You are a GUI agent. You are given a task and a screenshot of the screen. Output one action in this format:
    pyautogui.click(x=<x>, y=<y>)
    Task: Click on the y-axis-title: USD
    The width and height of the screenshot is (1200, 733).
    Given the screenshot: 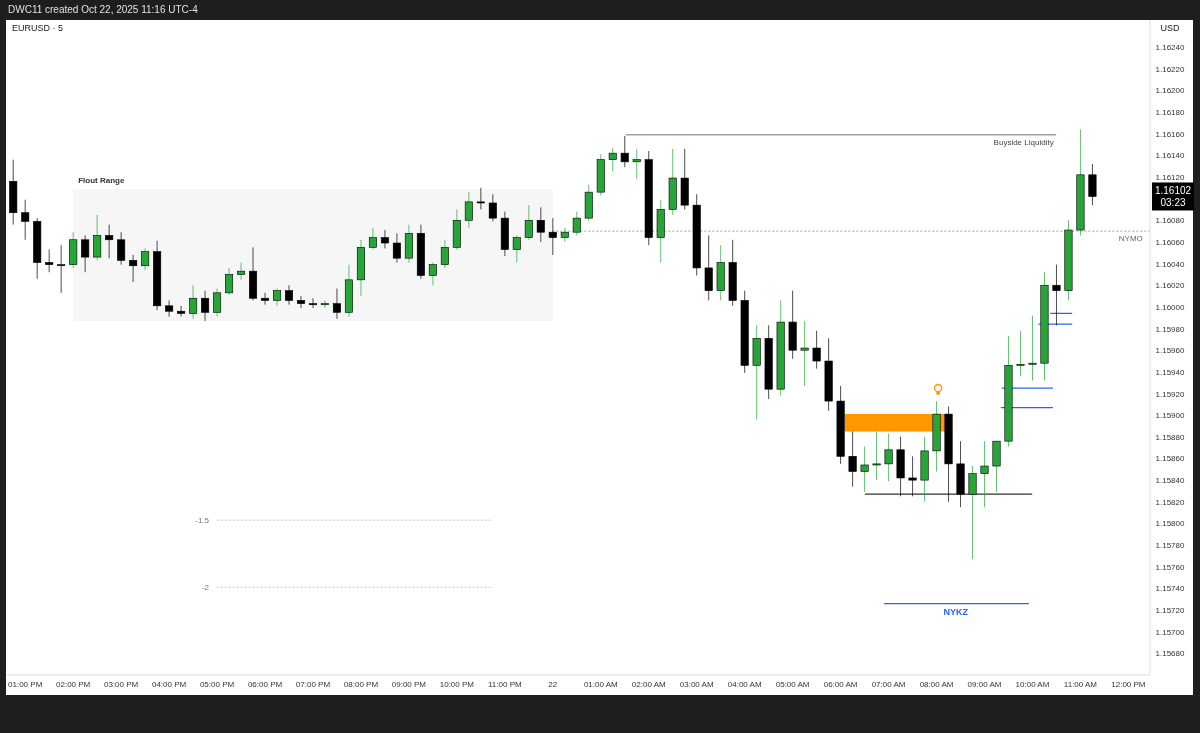 What is the action you would take?
    pyautogui.click(x=1170, y=28)
    